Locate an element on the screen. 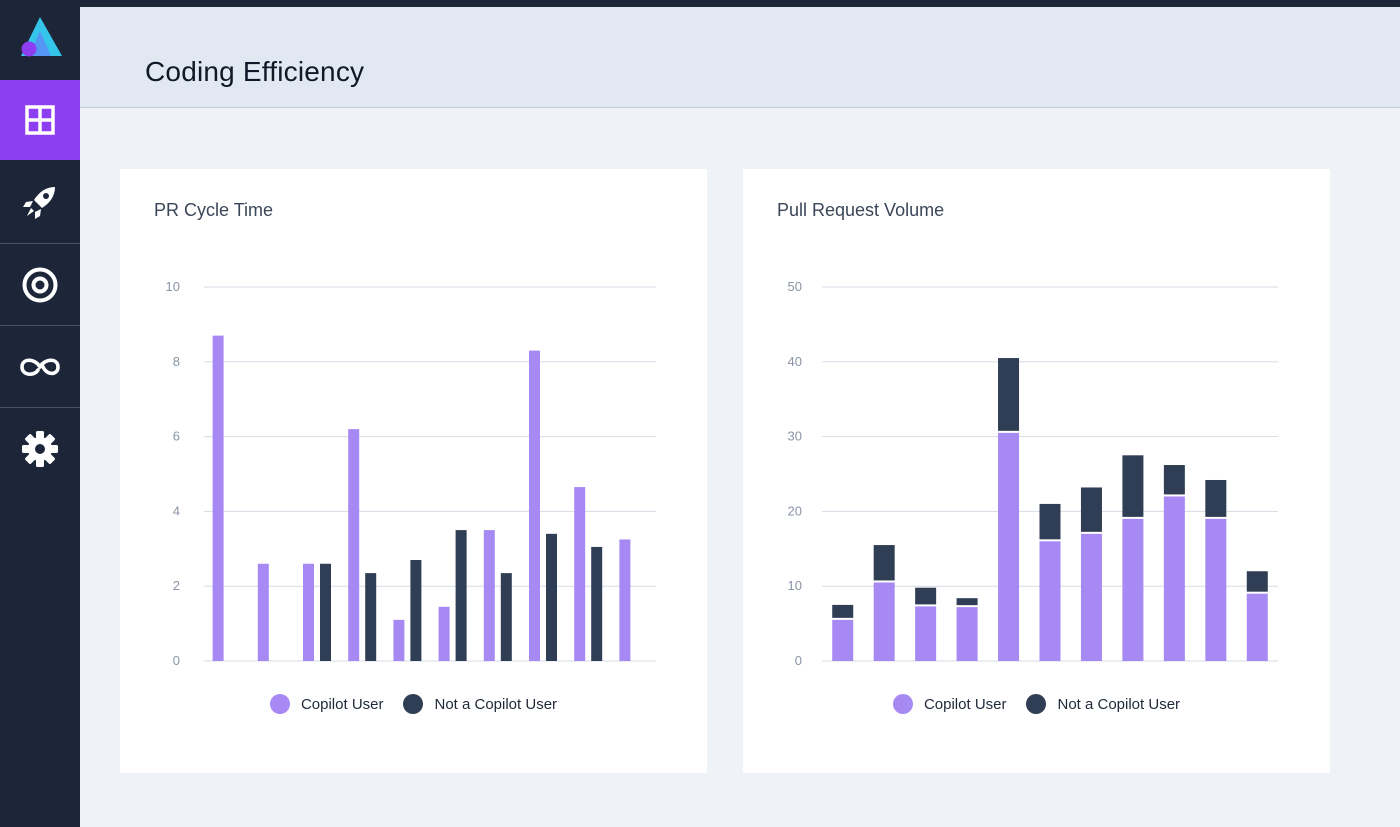  y-tick-label: 50 is located at coordinates (795, 286).